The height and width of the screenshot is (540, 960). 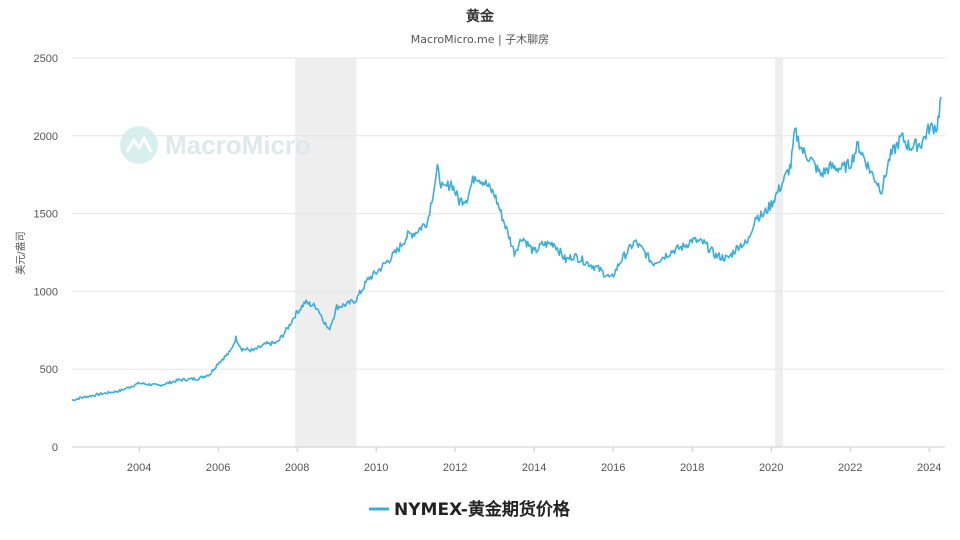 What do you see at coordinates (297, 468) in the screenshot?
I see `x-tick-label: 2008` at bounding box center [297, 468].